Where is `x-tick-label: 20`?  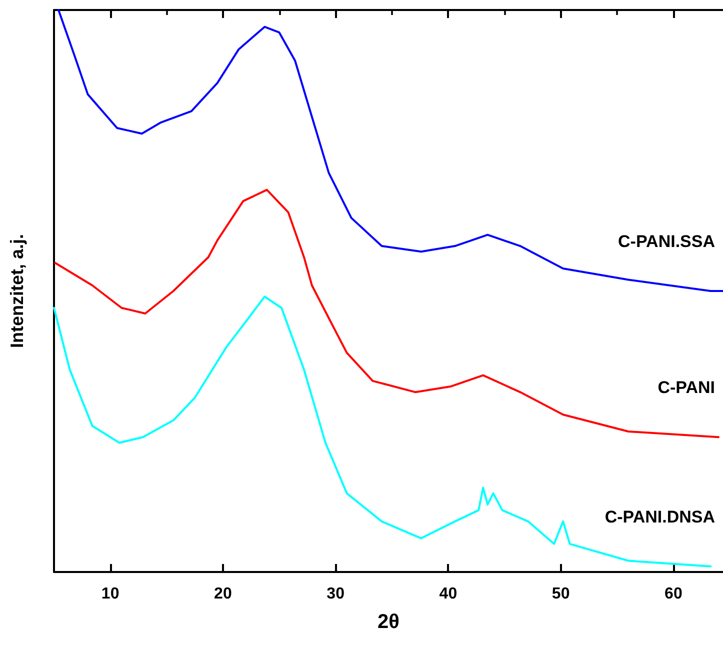
x-tick-label: 20 is located at coordinates (223, 594).